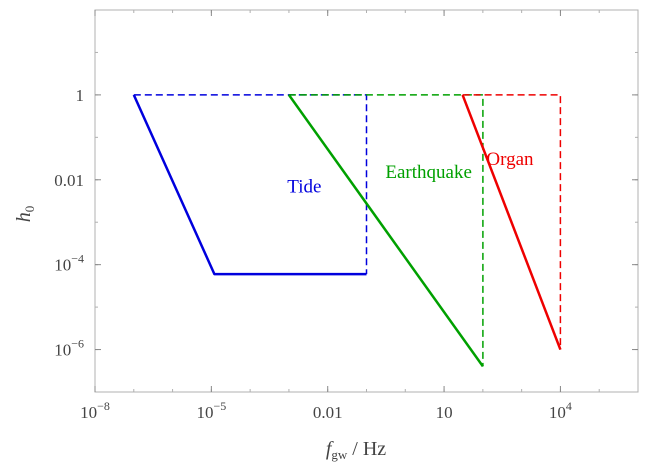 The height and width of the screenshot is (466, 647). What do you see at coordinates (328, 412) in the screenshot?
I see `x-tick-label: 0.01` at bounding box center [328, 412].